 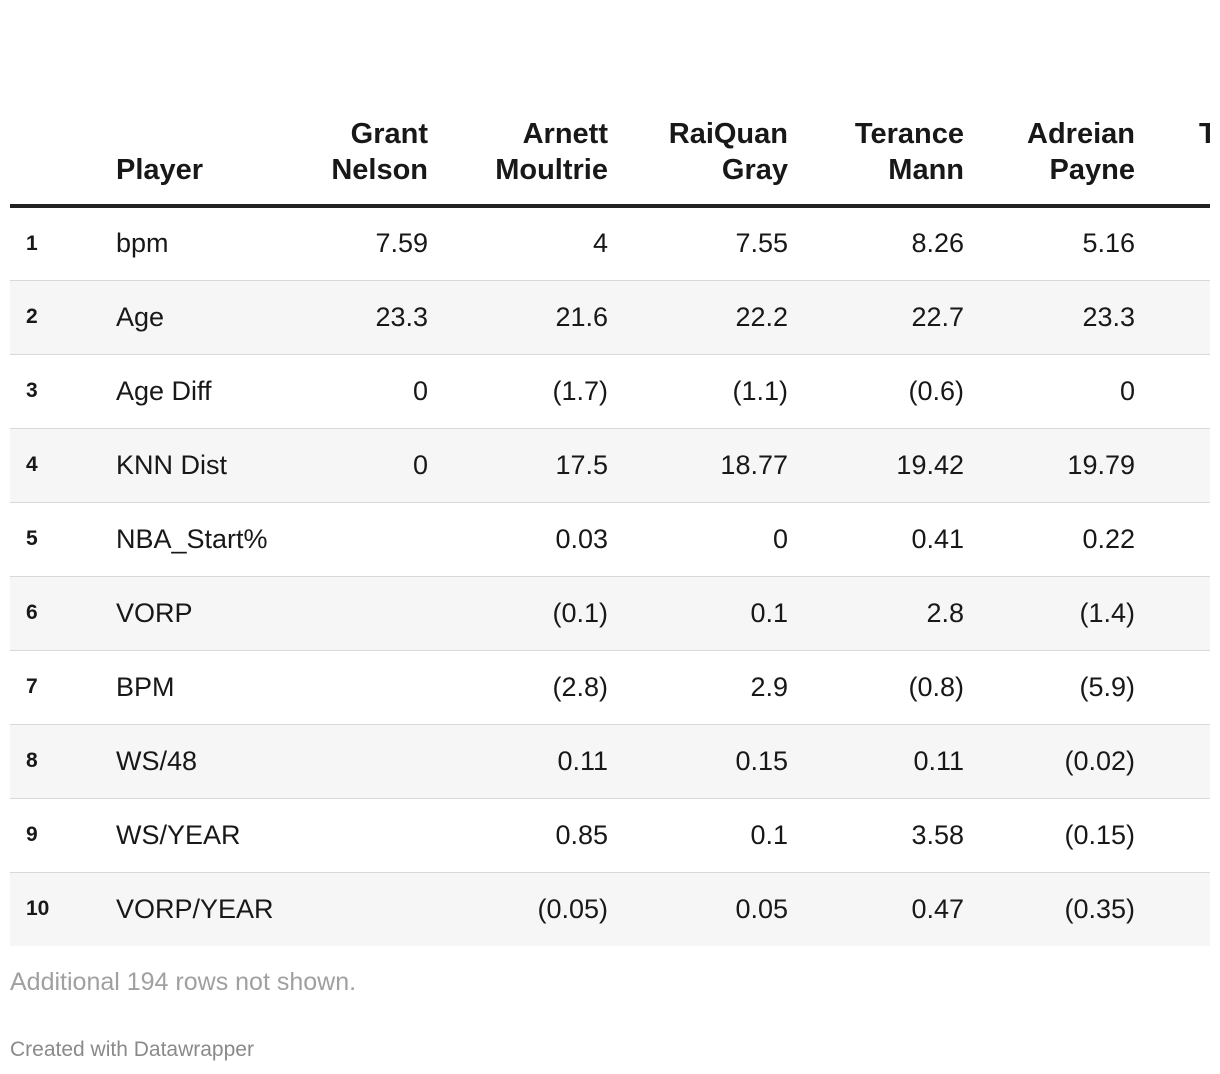 What do you see at coordinates (937, 834) in the screenshot?
I see `data-cell: 3.58` at bounding box center [937, 834].